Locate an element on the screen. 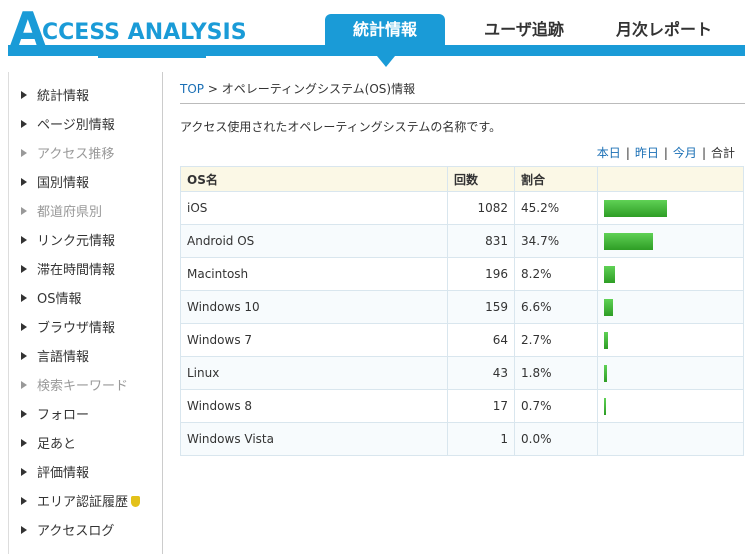 This screenshot has width=755, height=554. sidebar-item: 統計情報 is located at coordinates (55, 97).